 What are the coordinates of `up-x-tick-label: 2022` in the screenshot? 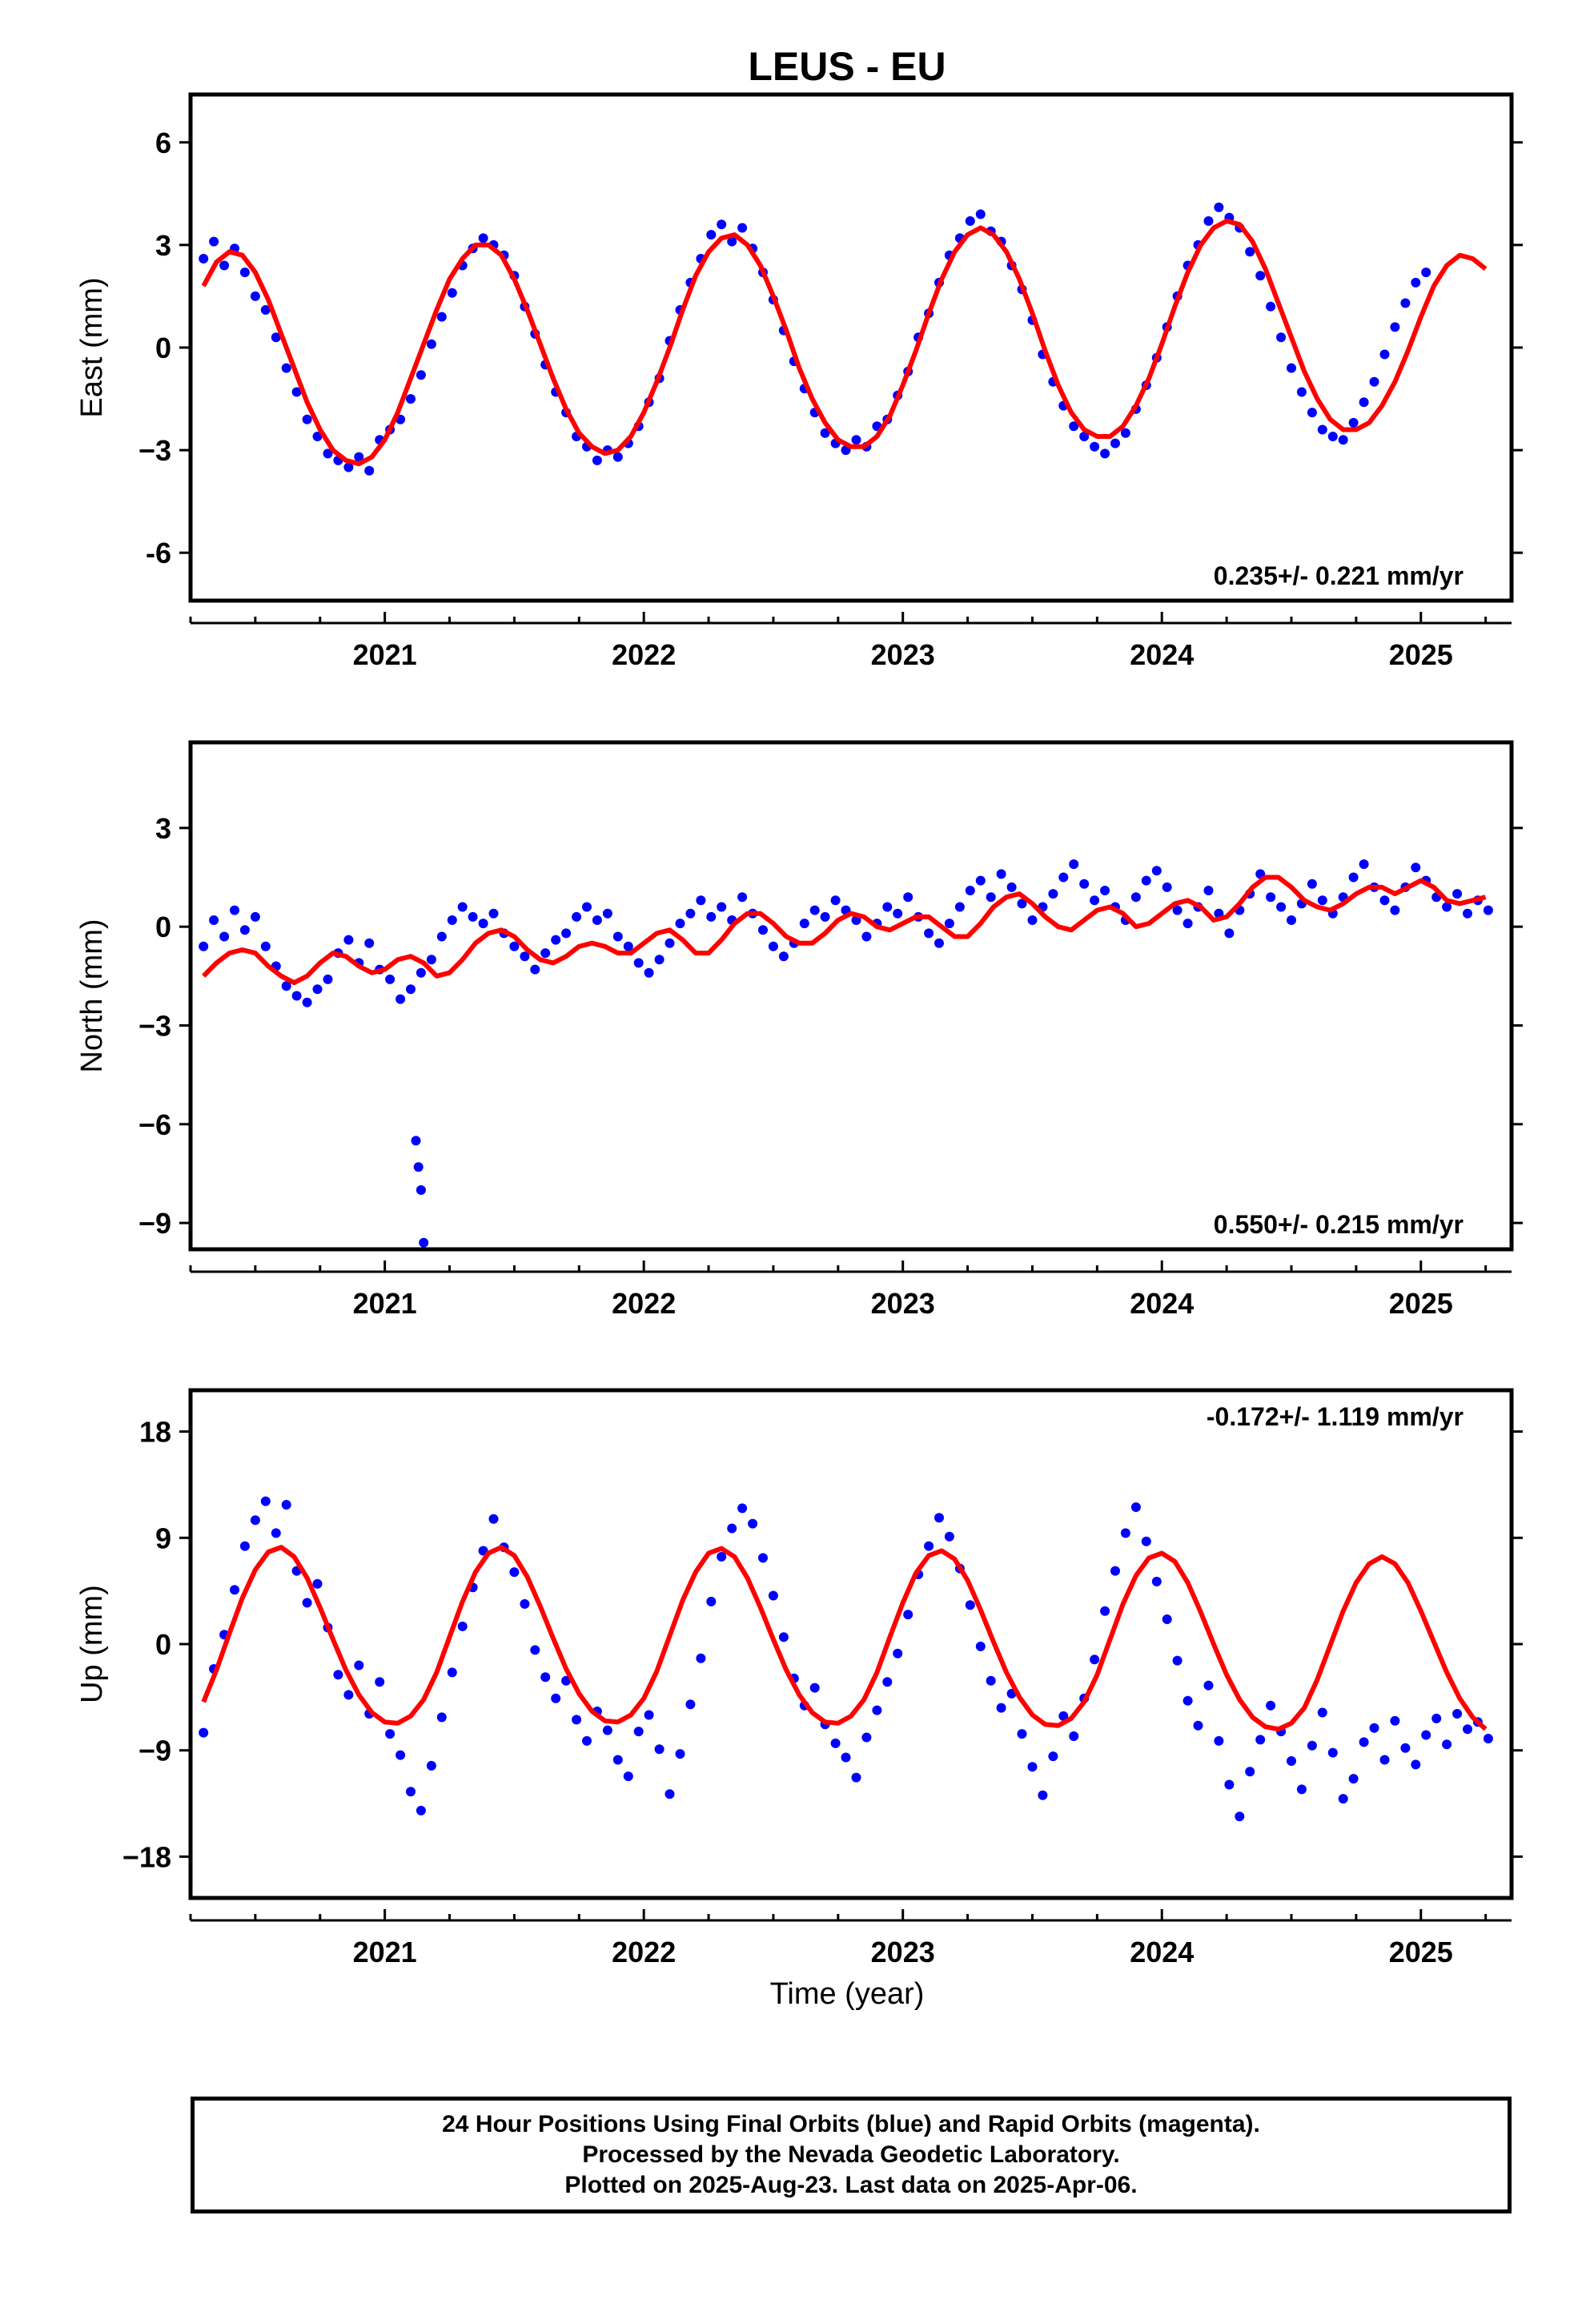 It's located at (644, 1952).